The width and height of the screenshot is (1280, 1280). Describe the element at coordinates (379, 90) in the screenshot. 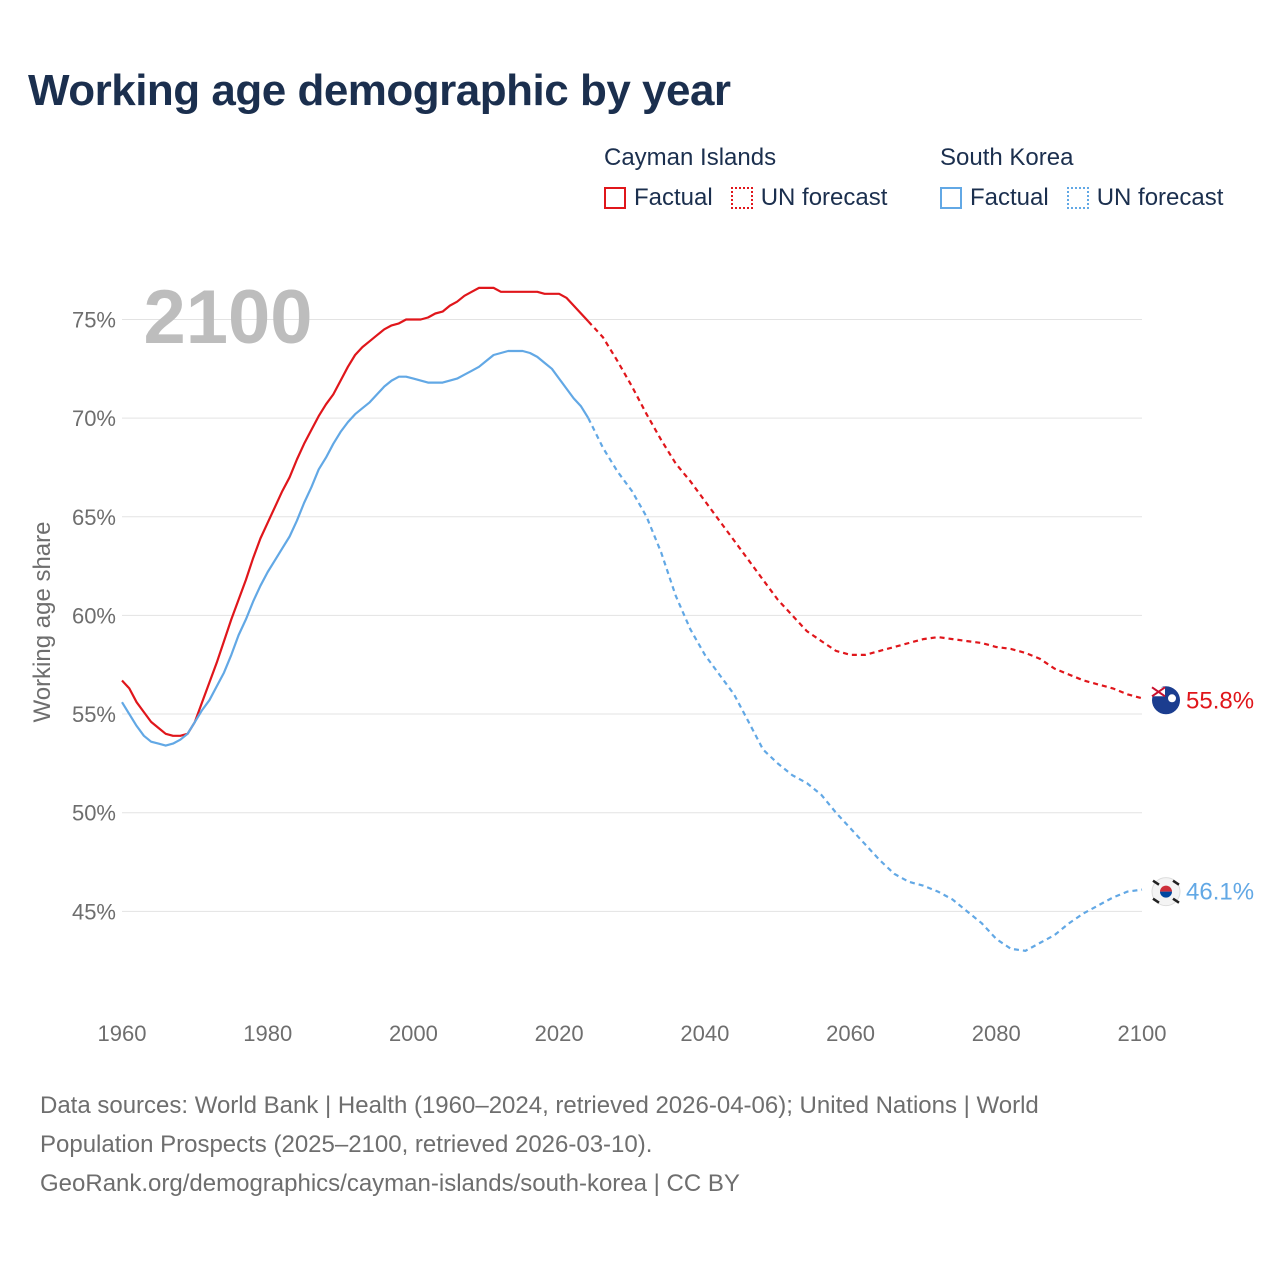

I see `chart-title: Working age demographic by year` at that location.